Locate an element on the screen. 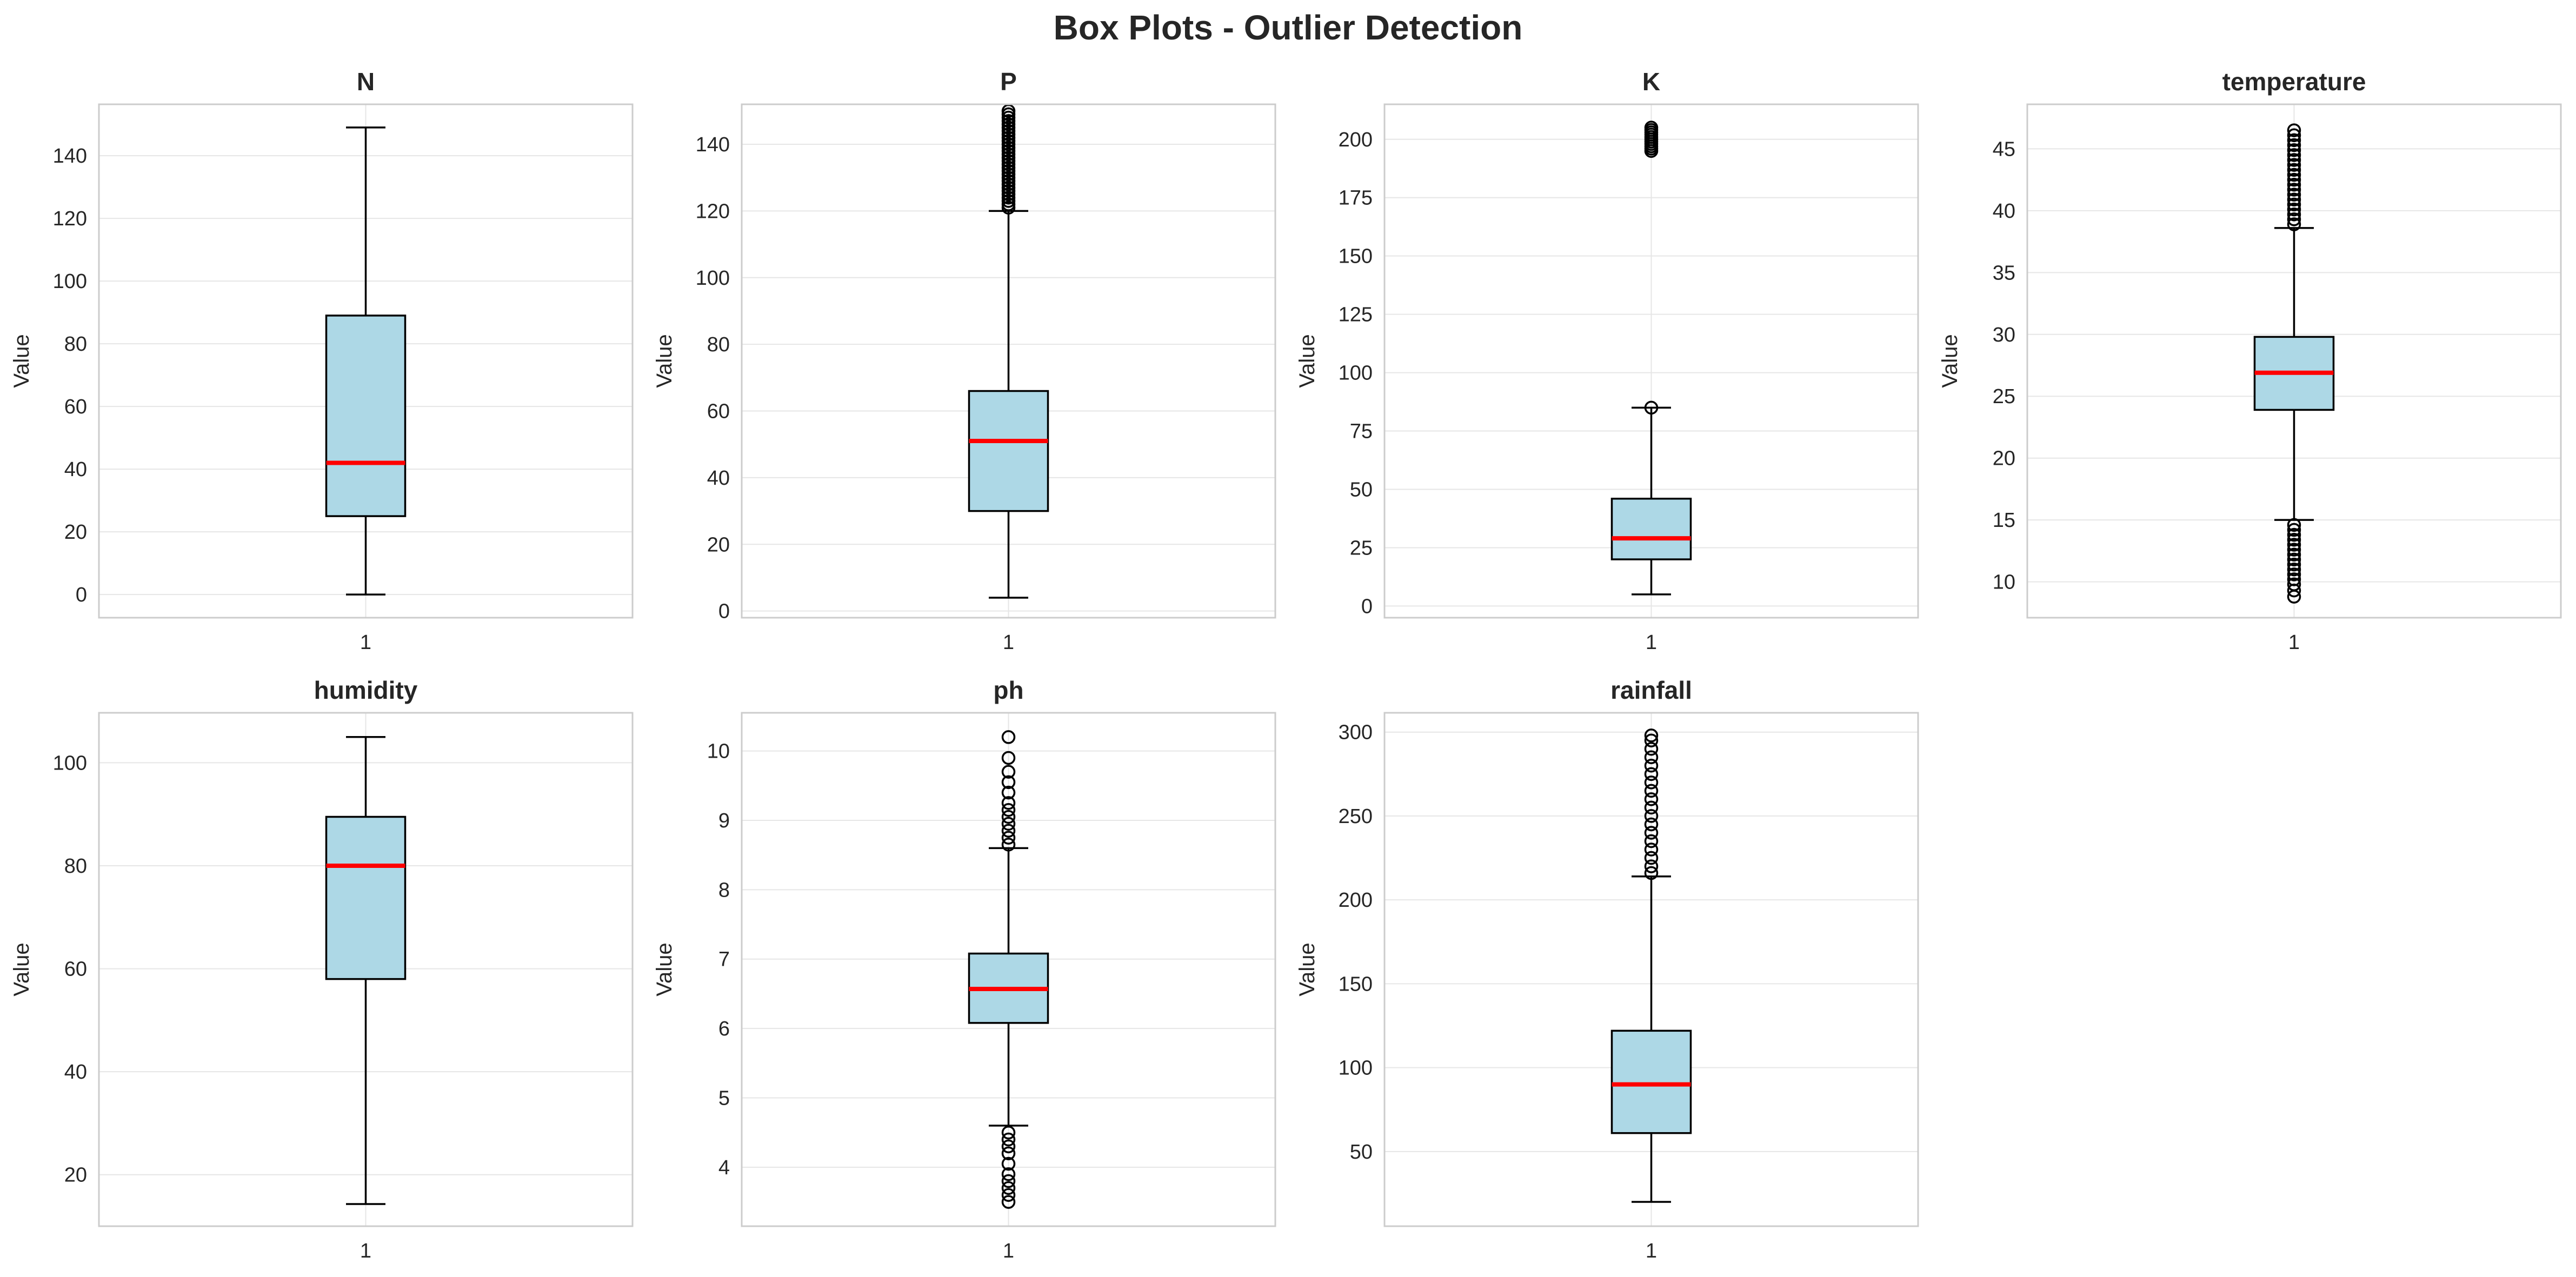  y-tick-label: 200 is located at coordinates (1356, 140).